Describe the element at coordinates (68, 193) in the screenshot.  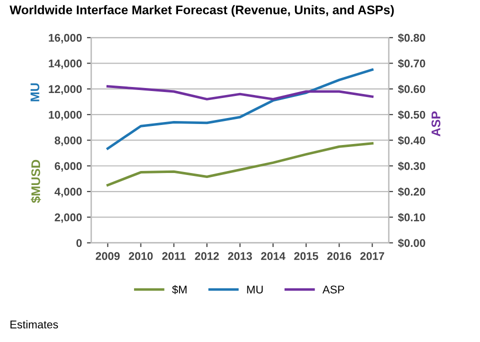
I see `y-tick-label: 4,000` at that location.